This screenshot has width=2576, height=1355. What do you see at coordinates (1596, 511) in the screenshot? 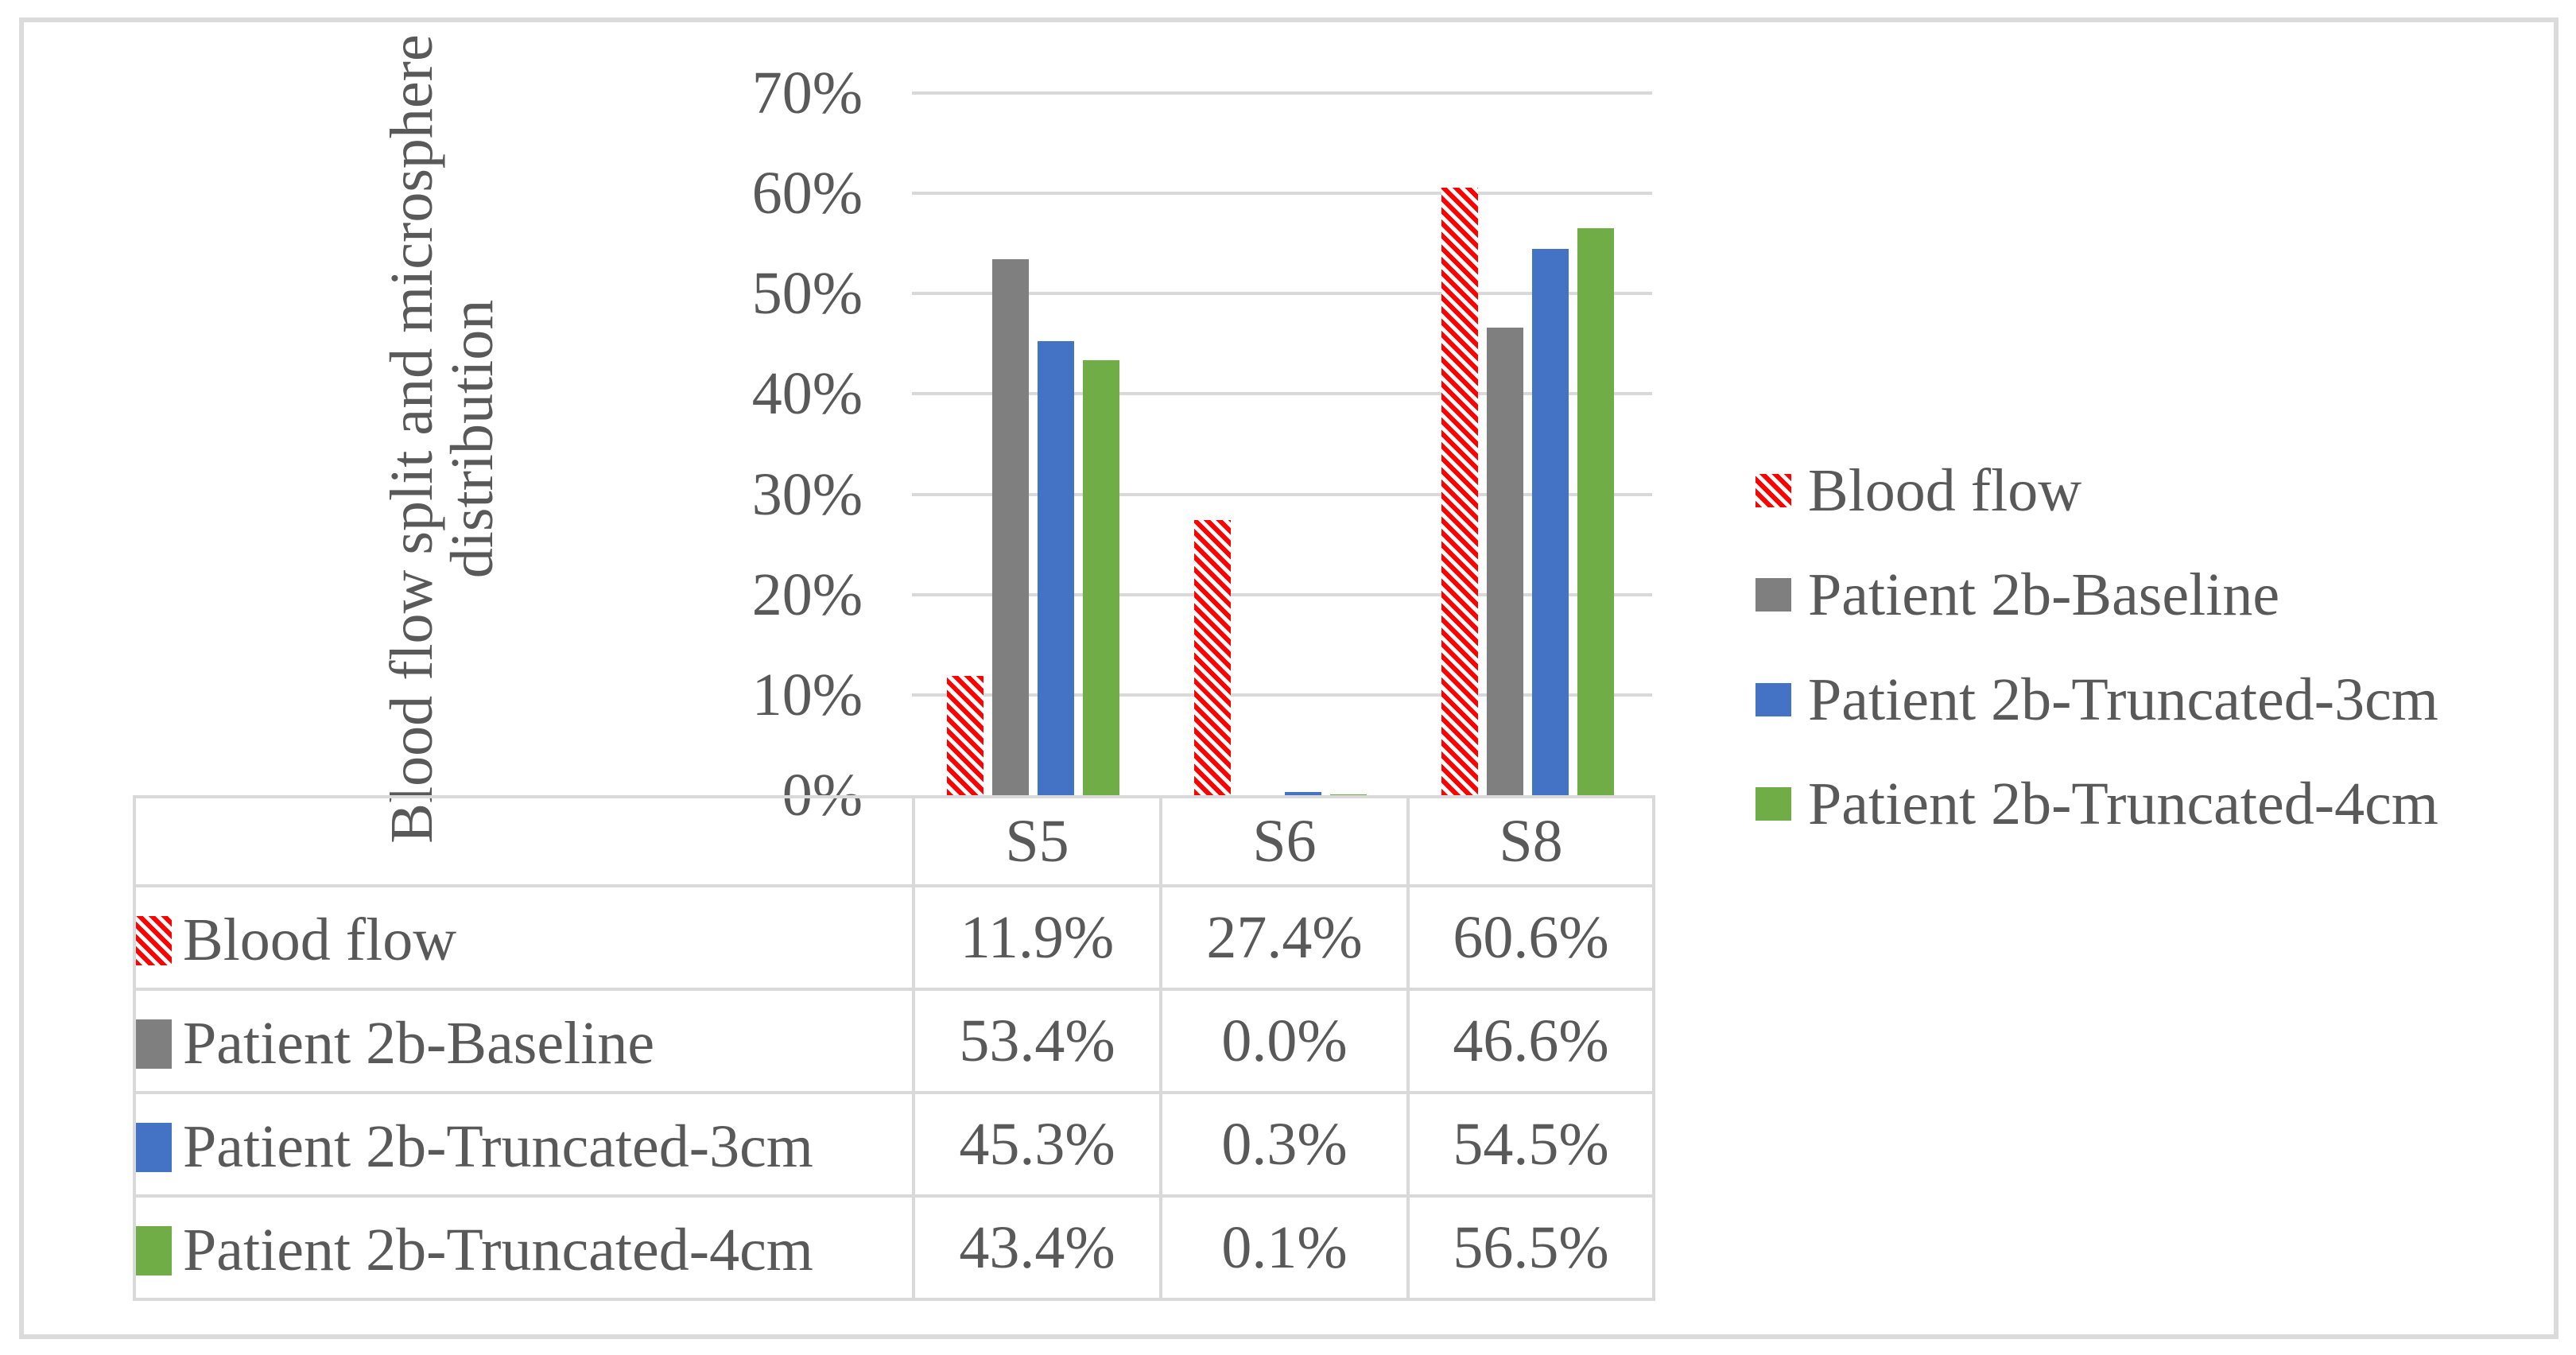
I see `bar-s8-patient-2b-truncated-4cm` at bounding box center [1596, 511].